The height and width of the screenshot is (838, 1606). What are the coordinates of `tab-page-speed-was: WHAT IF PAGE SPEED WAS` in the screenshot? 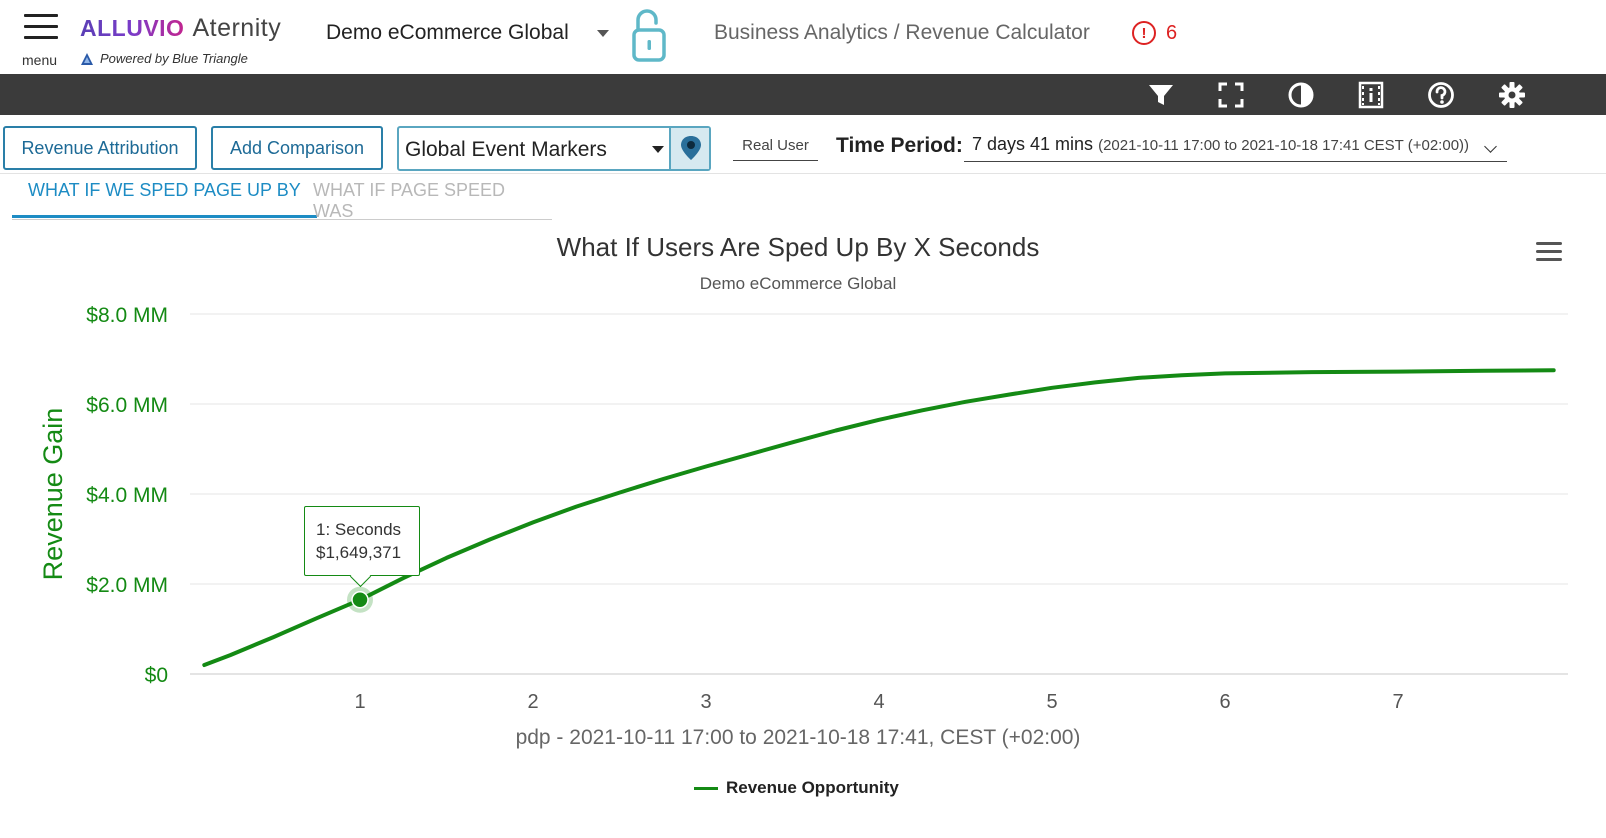 It's located at (409, 200).